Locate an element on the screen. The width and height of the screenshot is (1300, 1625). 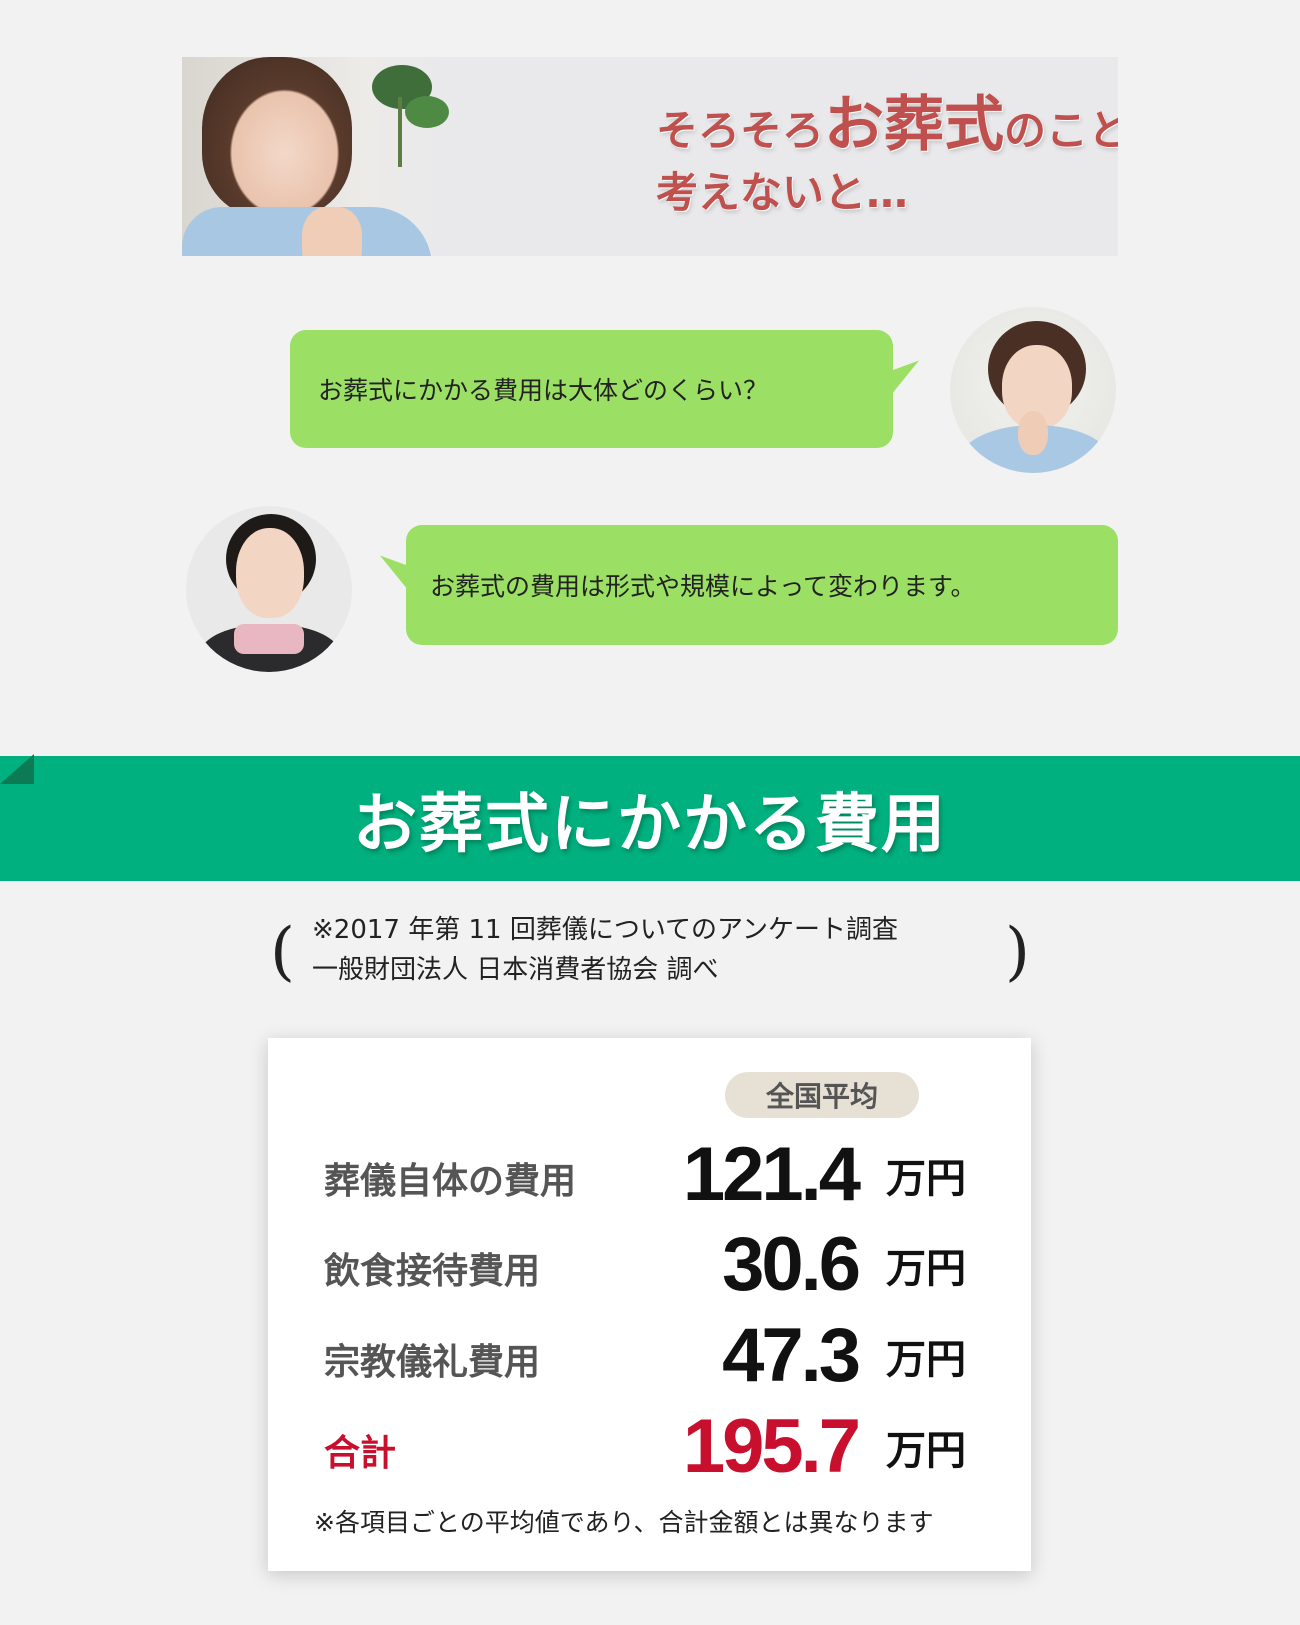
question-bubble: お葬式にかかる費用は大体どのくらい？ is located at coordinates (591, 389).